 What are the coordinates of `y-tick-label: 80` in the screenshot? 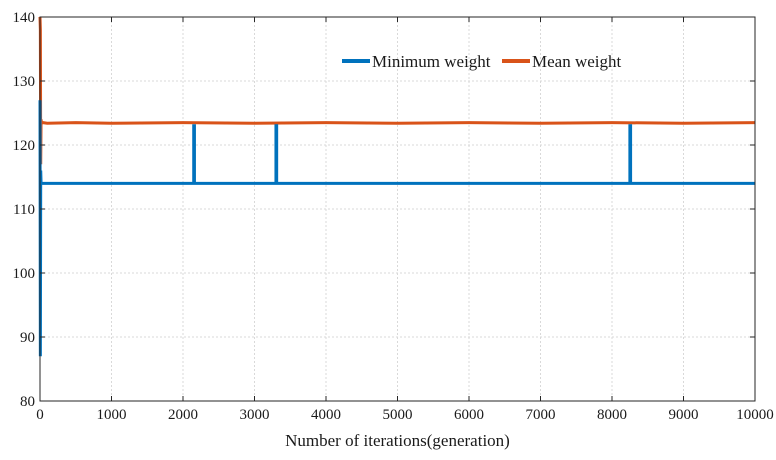 It's located at (27, 402).